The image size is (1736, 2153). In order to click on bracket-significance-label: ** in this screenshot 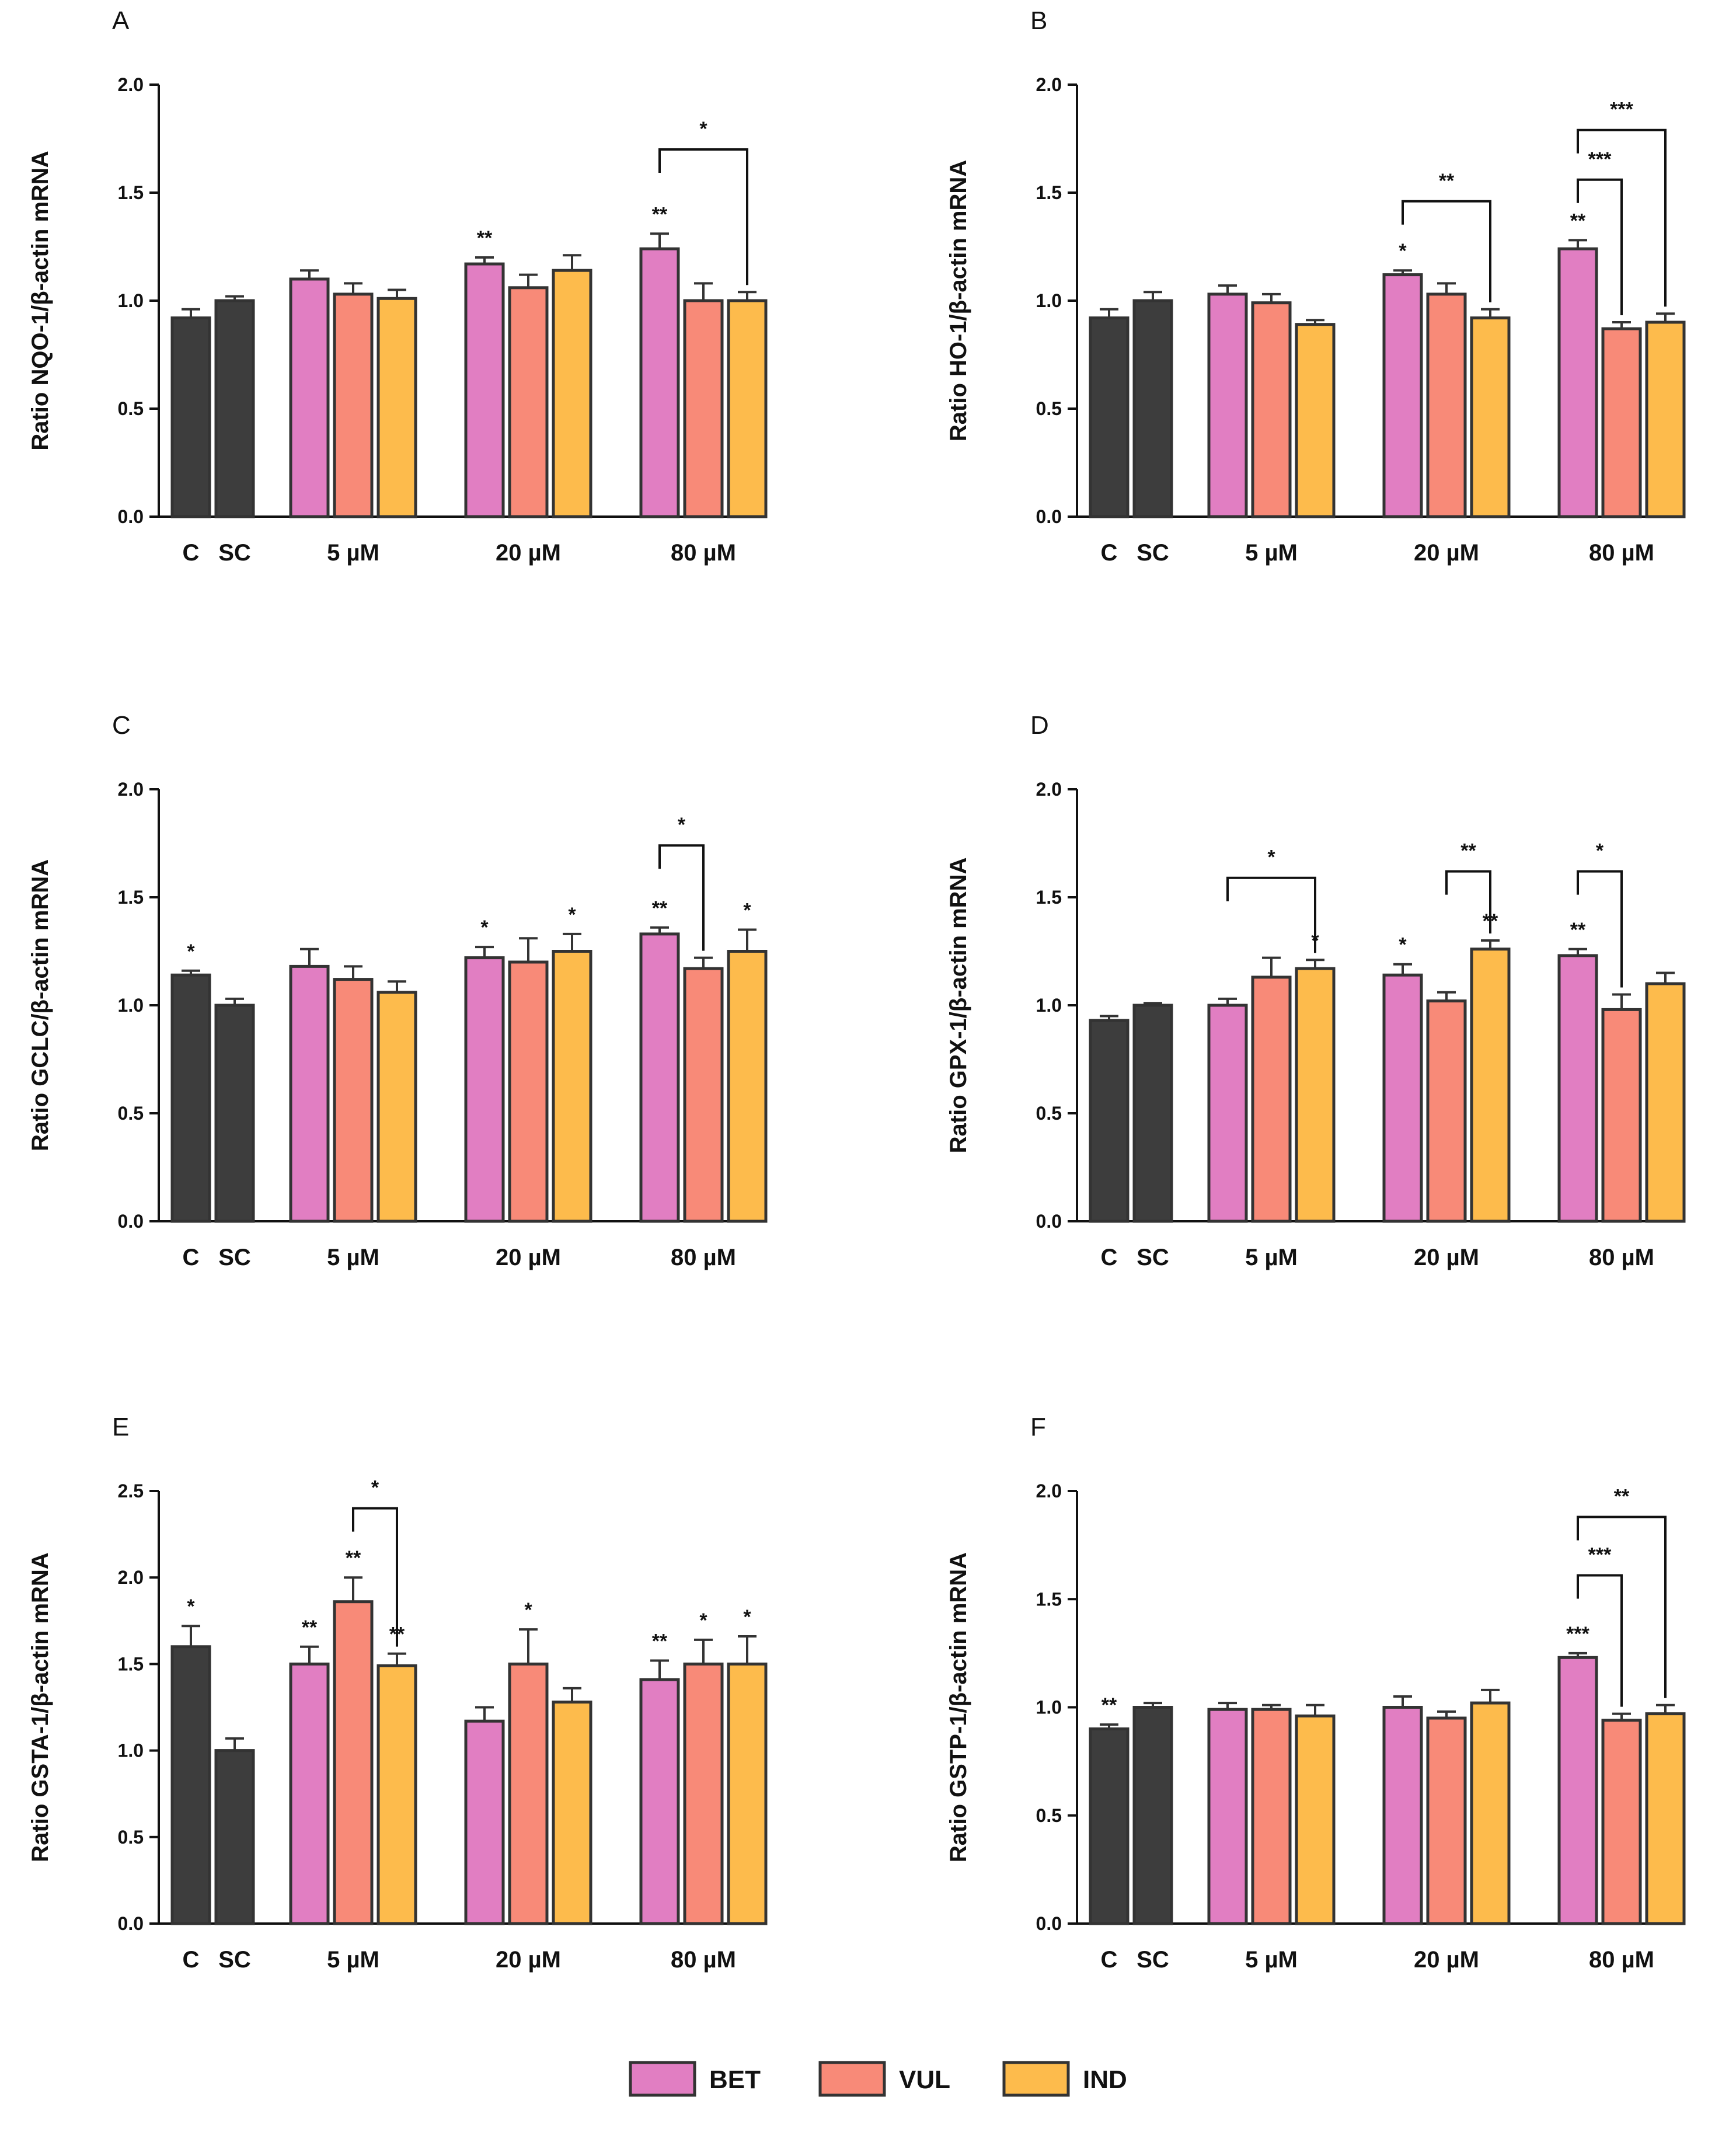, I will do `click(1468, 851)`.